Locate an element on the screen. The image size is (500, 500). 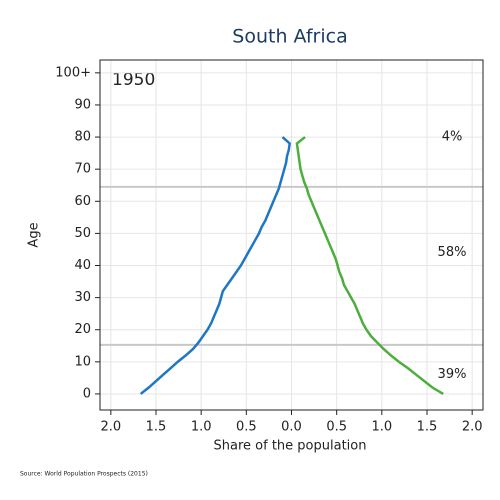
x-axis-title: Share of the population is located at coordinates (290, 446).